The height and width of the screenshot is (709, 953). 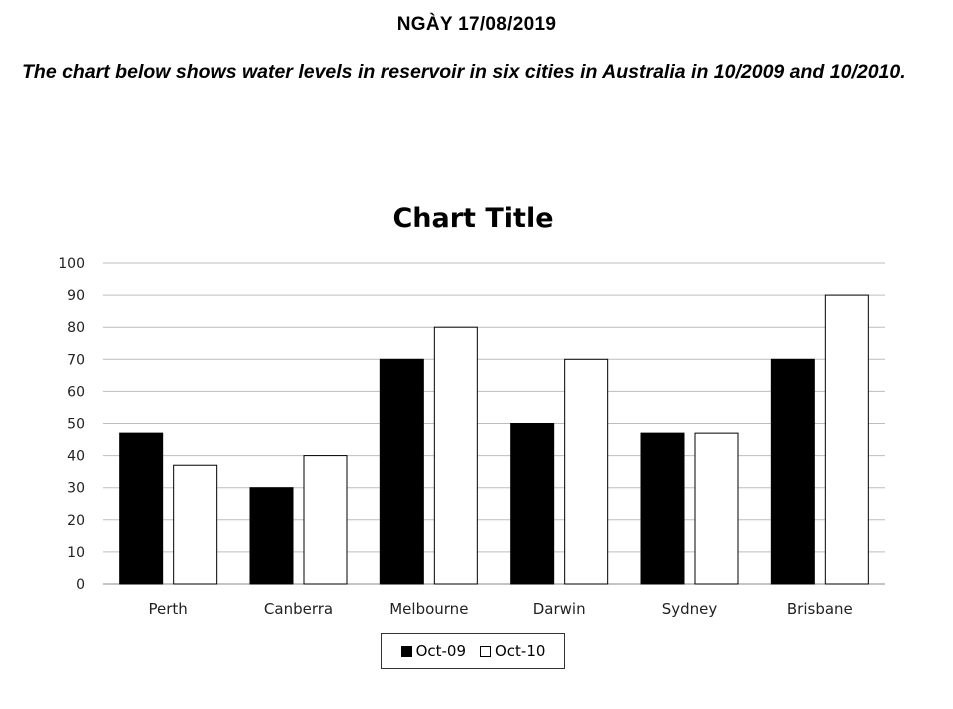 I want to click on y-tick-label: 80, so click(x=76, y=328).